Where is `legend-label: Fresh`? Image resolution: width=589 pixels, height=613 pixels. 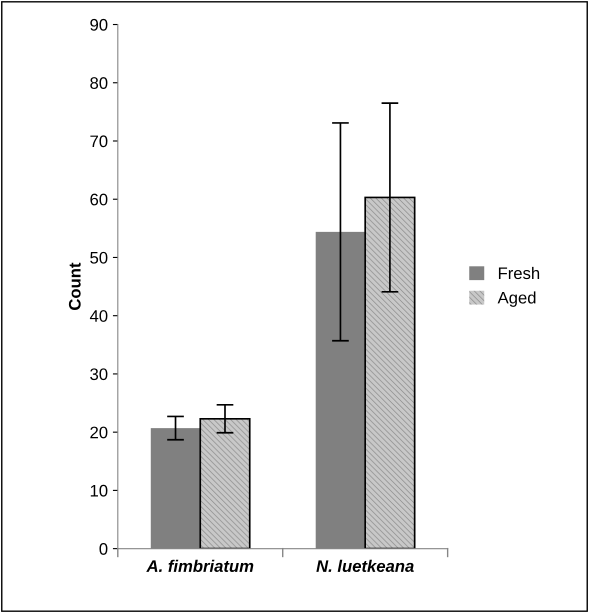
legend-label: Fresh is located at coordinates (519, 273).